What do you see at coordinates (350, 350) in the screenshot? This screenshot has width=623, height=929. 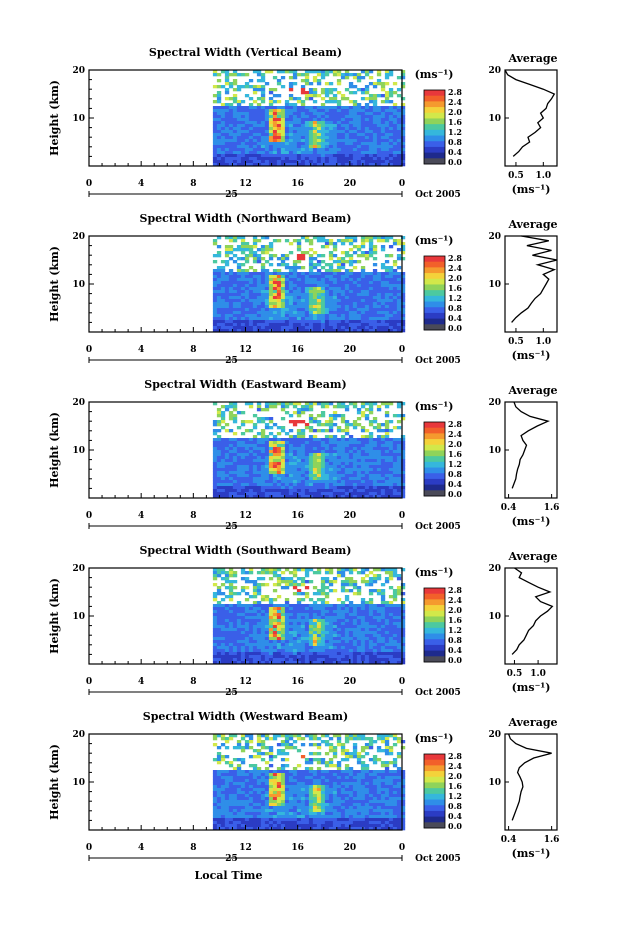 I see `x-tick-label: 20` at bounding box center [350, 350].